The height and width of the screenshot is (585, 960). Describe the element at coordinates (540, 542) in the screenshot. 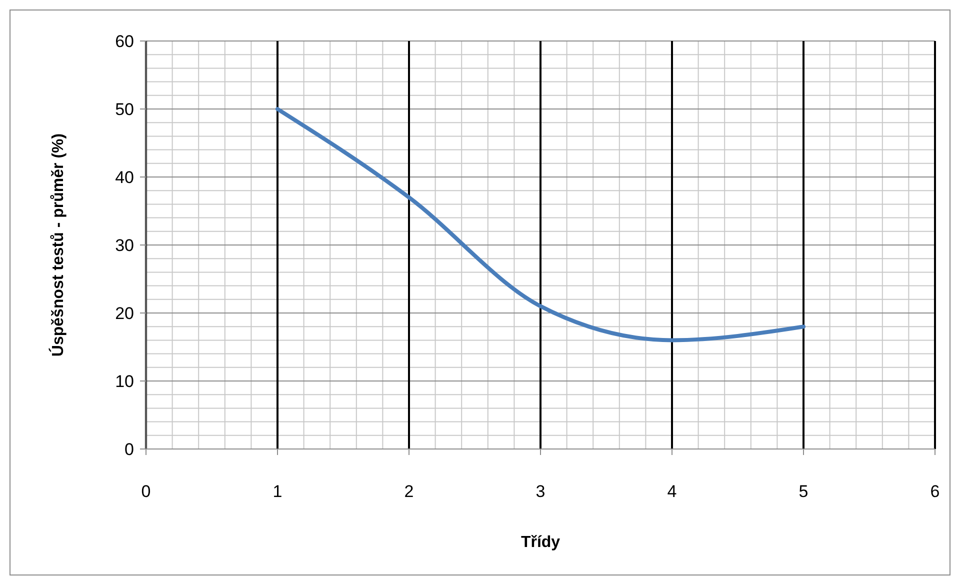

I see `x-axis-title: Třídy` at that location.